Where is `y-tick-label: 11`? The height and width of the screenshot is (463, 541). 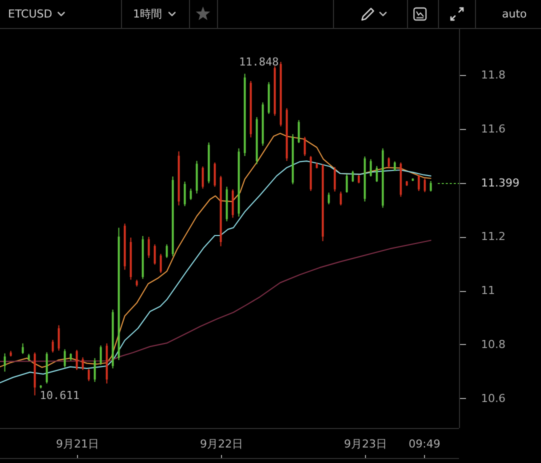
y-tick-label: 11 is located at coordinates (488, 291).